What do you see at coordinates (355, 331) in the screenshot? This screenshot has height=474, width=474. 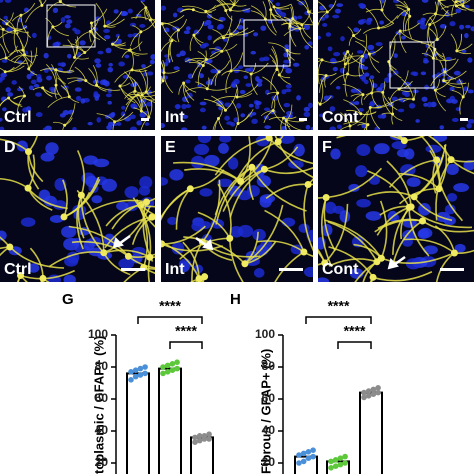 I see `significance-label: ****` at bounding box center [355, 331].